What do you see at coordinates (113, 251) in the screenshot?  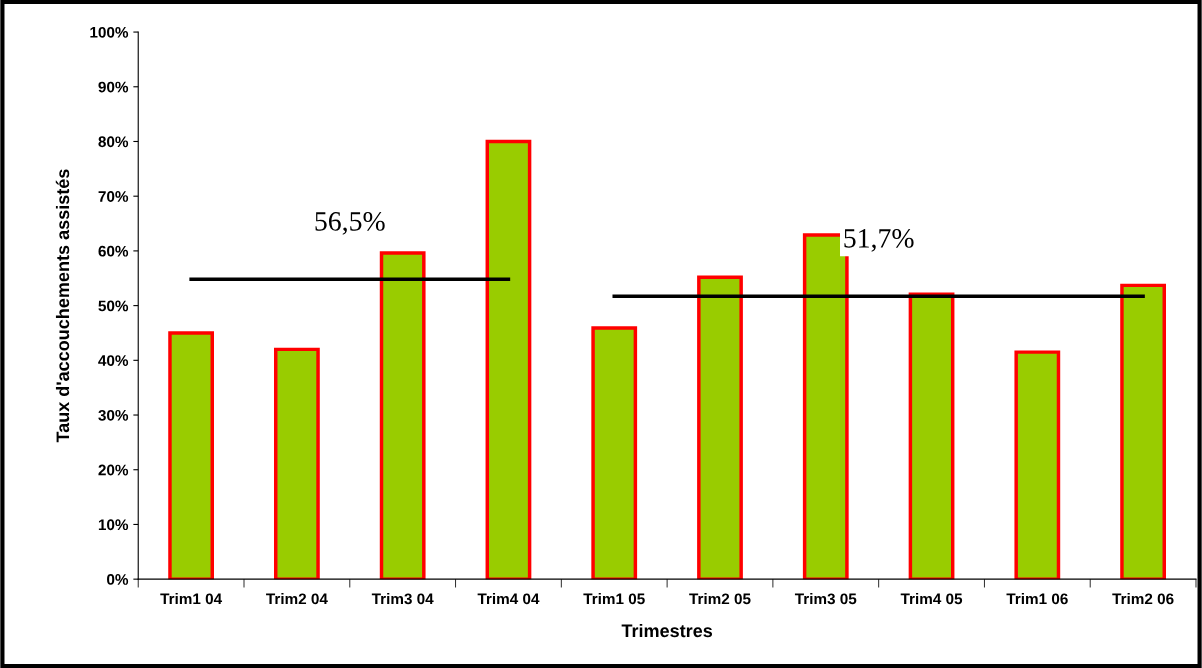 I see `y-tick-label: 60%` at bounding box center [113, 251].